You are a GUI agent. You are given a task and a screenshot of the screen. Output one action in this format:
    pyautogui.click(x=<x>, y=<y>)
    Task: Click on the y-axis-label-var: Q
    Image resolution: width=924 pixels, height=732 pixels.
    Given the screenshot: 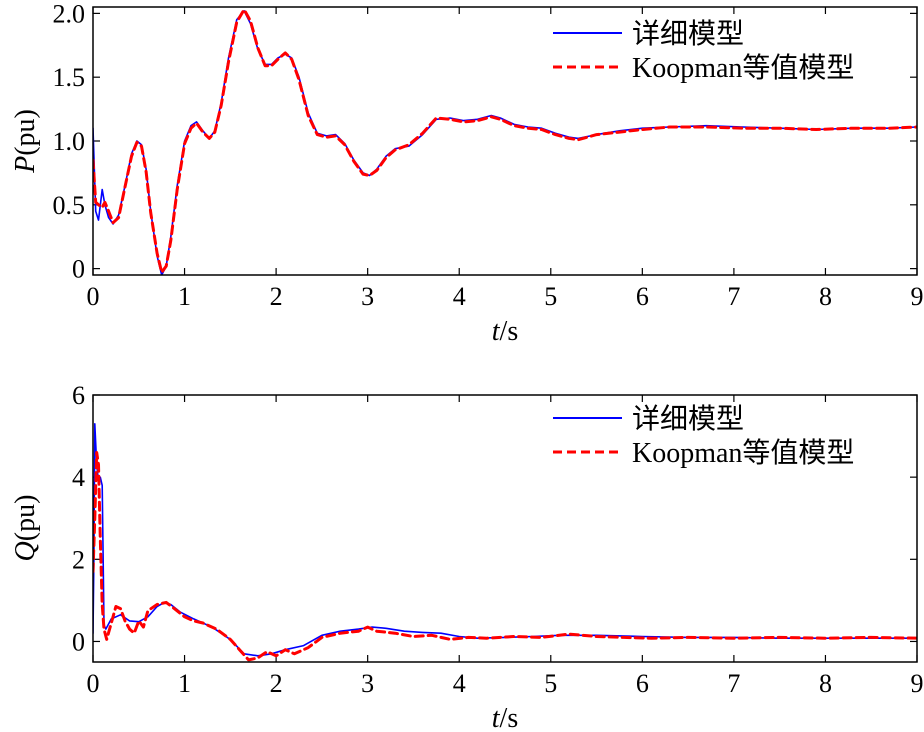 What is the action you would take?
    pyautogui.click(x=25, y=551)
    